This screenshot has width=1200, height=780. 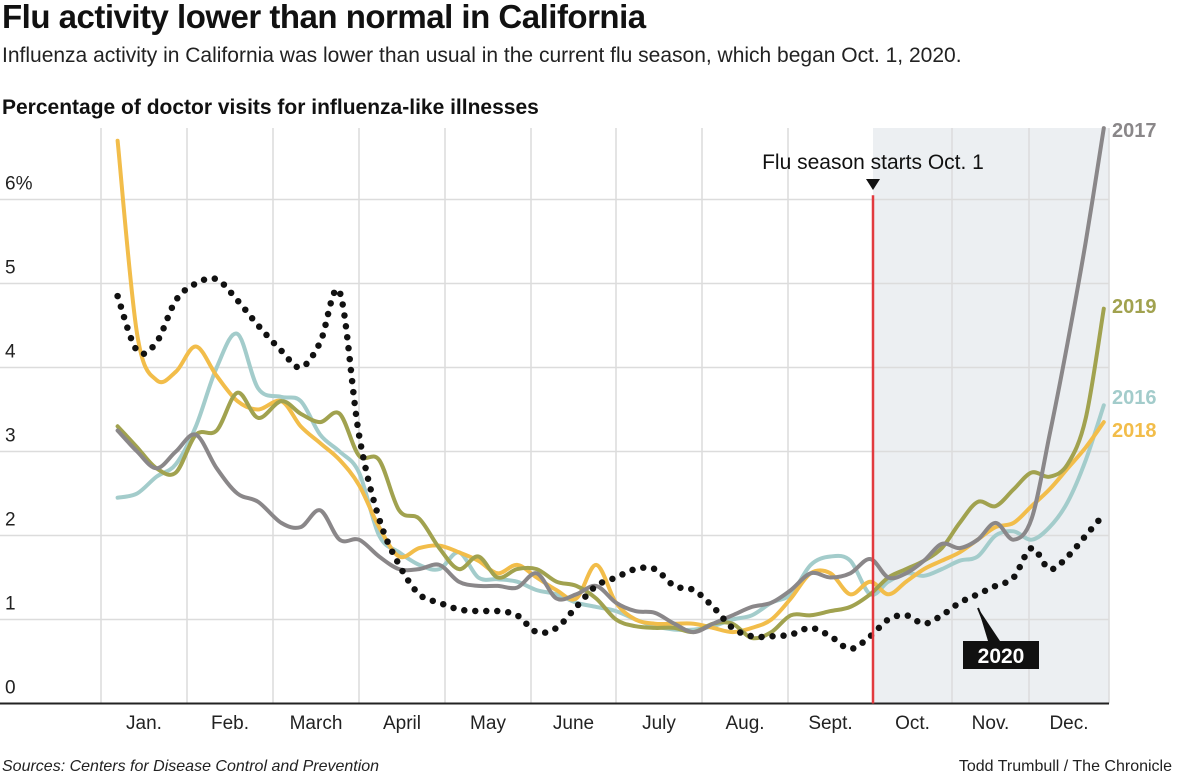 What do you see at coordinates (1134, 398) in the screenshot?
I see `series-label-2016: 2016` at bounding box center [1134, 398].